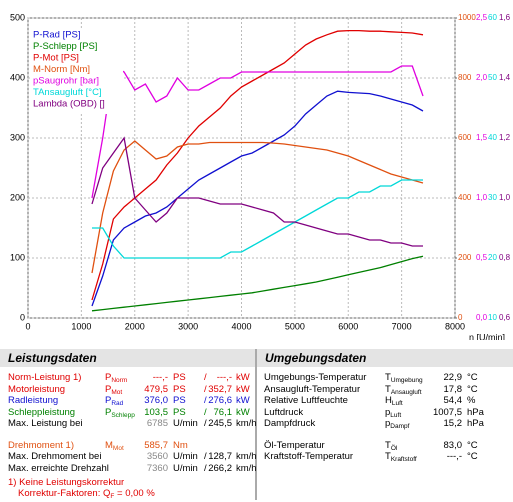  I want to click on symbol-sub: Öl, so click(394, 448).